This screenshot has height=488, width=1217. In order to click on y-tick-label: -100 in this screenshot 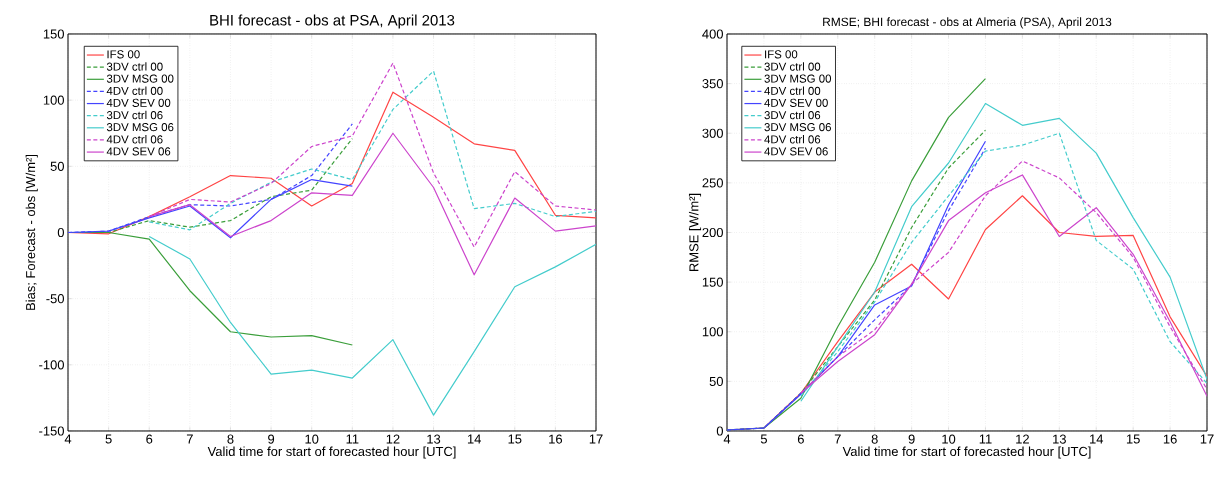, I will do `click(51, 365)`.